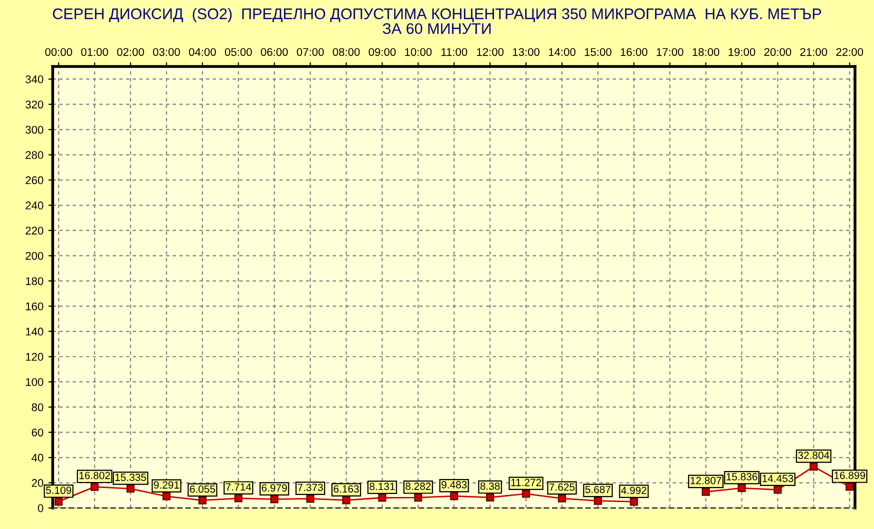 The height and width of the screenshot is (529, 874). What do you see at coordinates (166, 52) in the screenshot?
I see `x-tick-label: 03:00` at bounding box center [166, 52].